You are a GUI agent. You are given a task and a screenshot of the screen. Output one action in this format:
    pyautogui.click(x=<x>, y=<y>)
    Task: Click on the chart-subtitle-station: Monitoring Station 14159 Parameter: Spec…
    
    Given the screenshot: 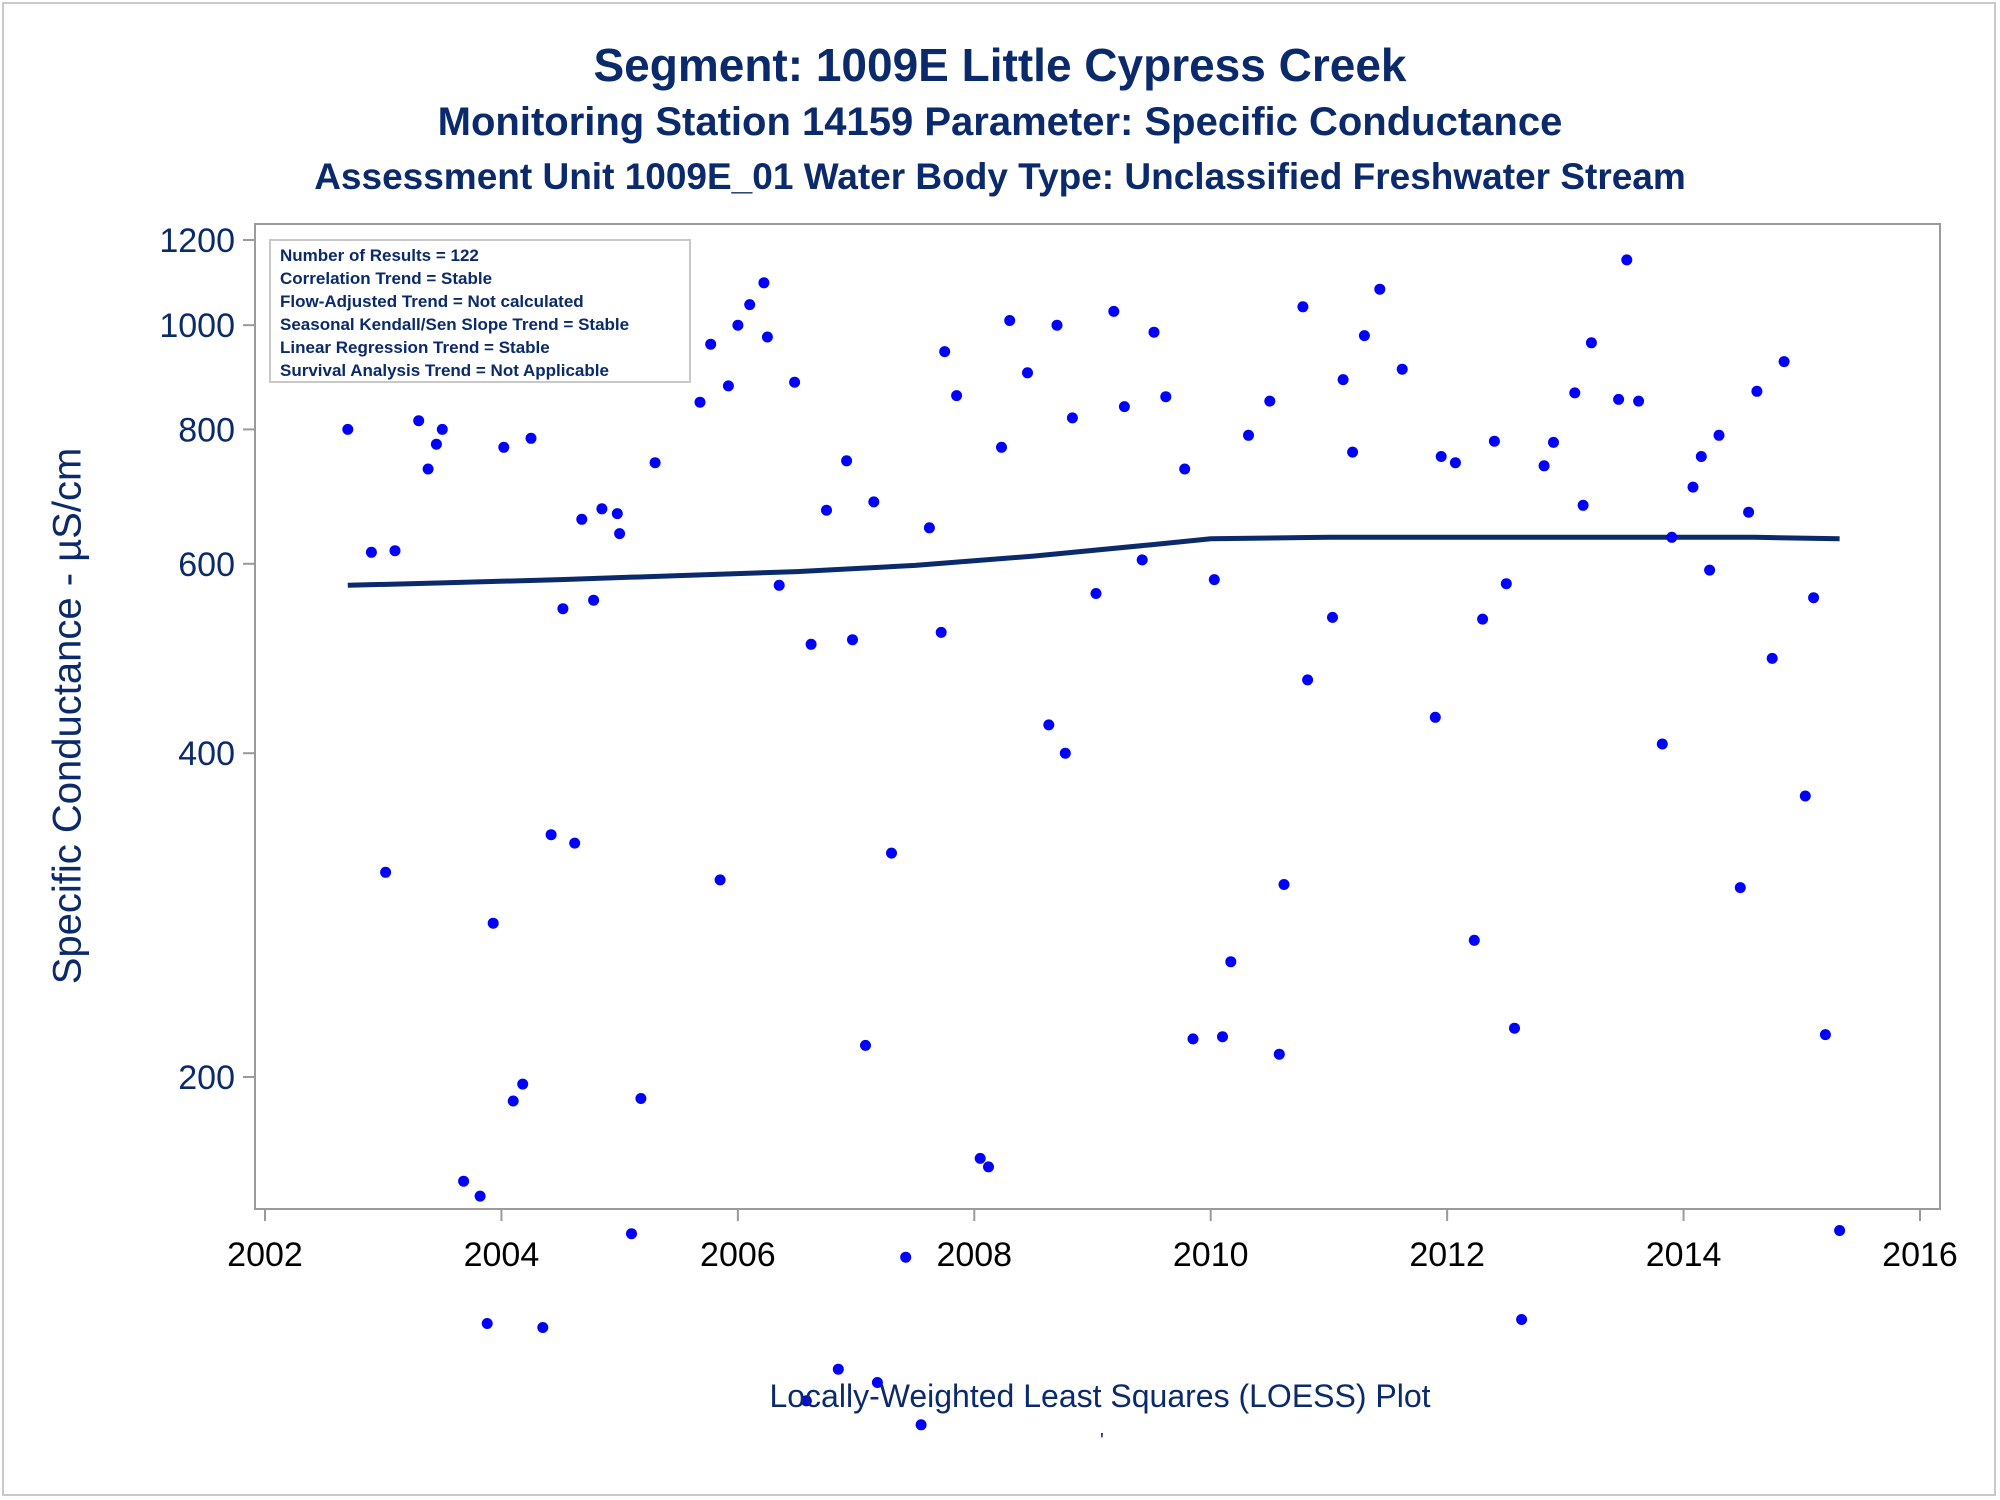 What is the action you would take?
    pyautogui.click(x=1000, y=122)
    